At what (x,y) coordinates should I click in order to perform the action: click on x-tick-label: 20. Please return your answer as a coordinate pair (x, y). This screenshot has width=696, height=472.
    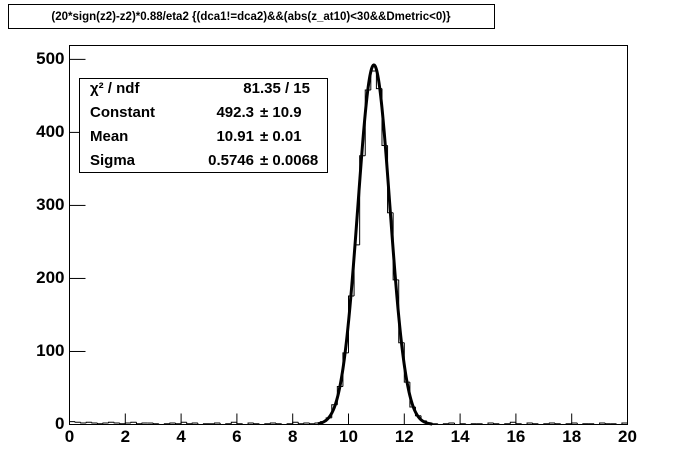
    Looking at the image, I should click on (627, 436).